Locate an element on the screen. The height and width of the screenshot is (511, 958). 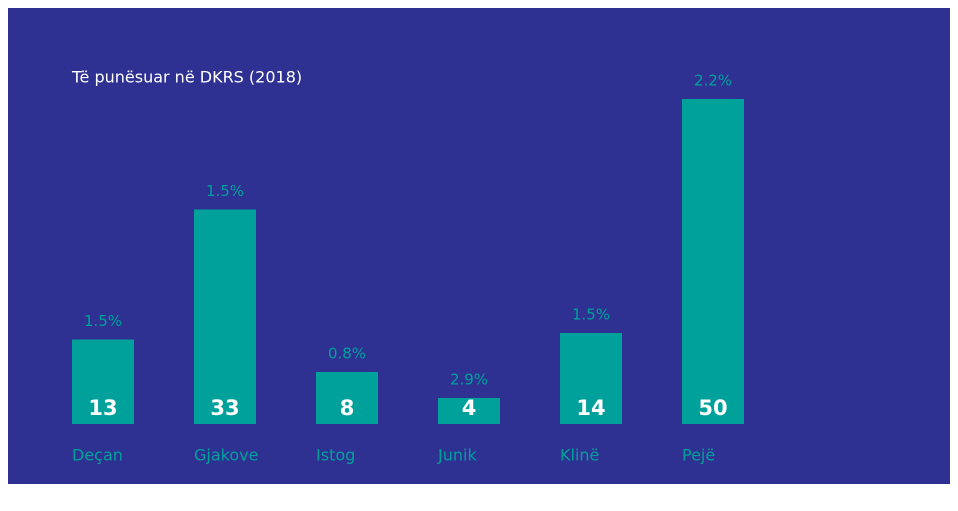
value-label: 4 is located at coordinates (469, 408).